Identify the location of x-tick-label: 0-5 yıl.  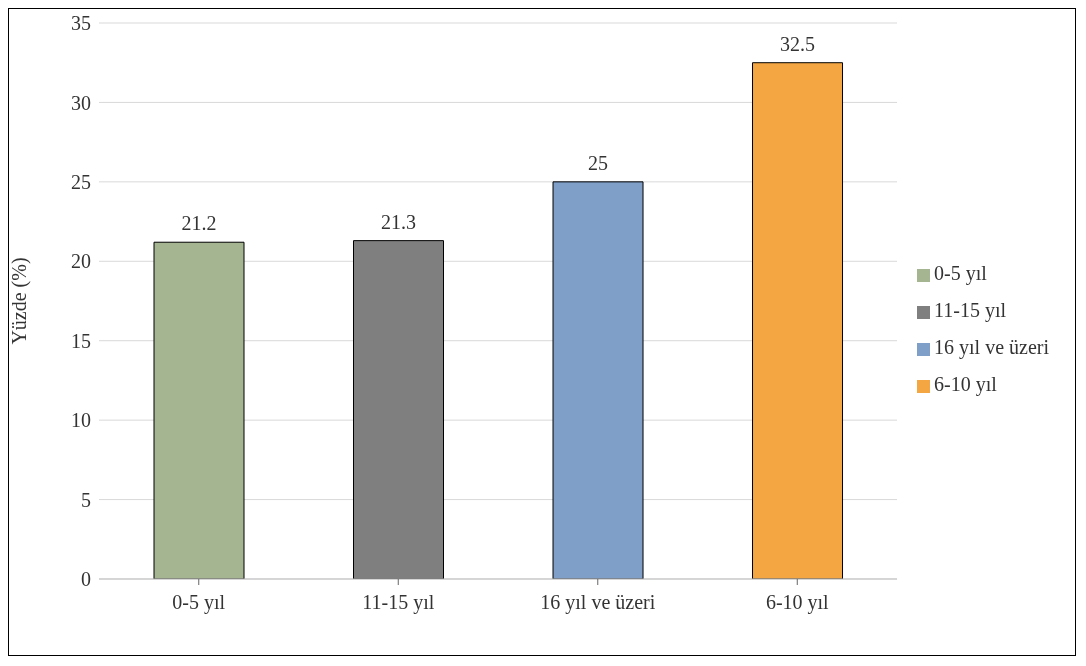
(199, 603).